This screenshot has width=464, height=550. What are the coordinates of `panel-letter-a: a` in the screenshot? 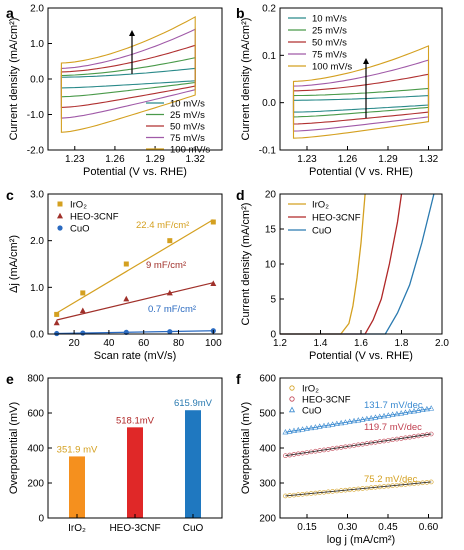 It's located at (10, 13).